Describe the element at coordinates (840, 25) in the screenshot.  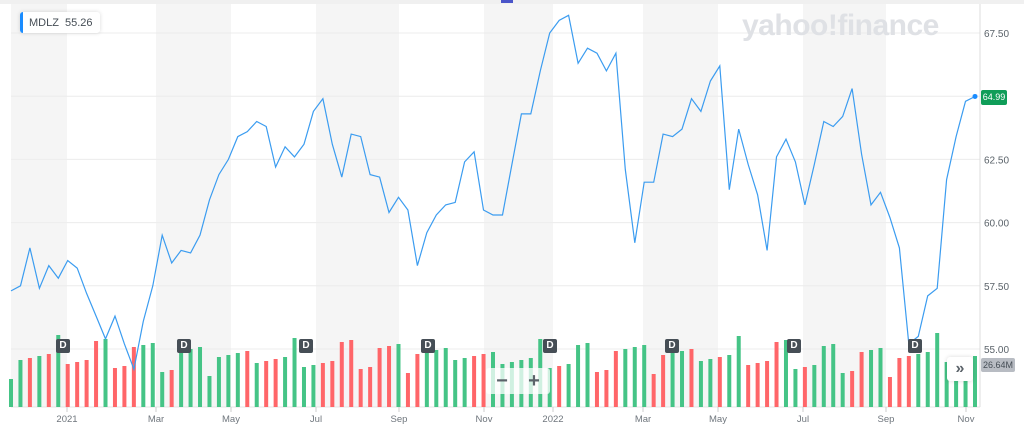
I see `yahoo-finance-logo: yahoo!finance` at that location.